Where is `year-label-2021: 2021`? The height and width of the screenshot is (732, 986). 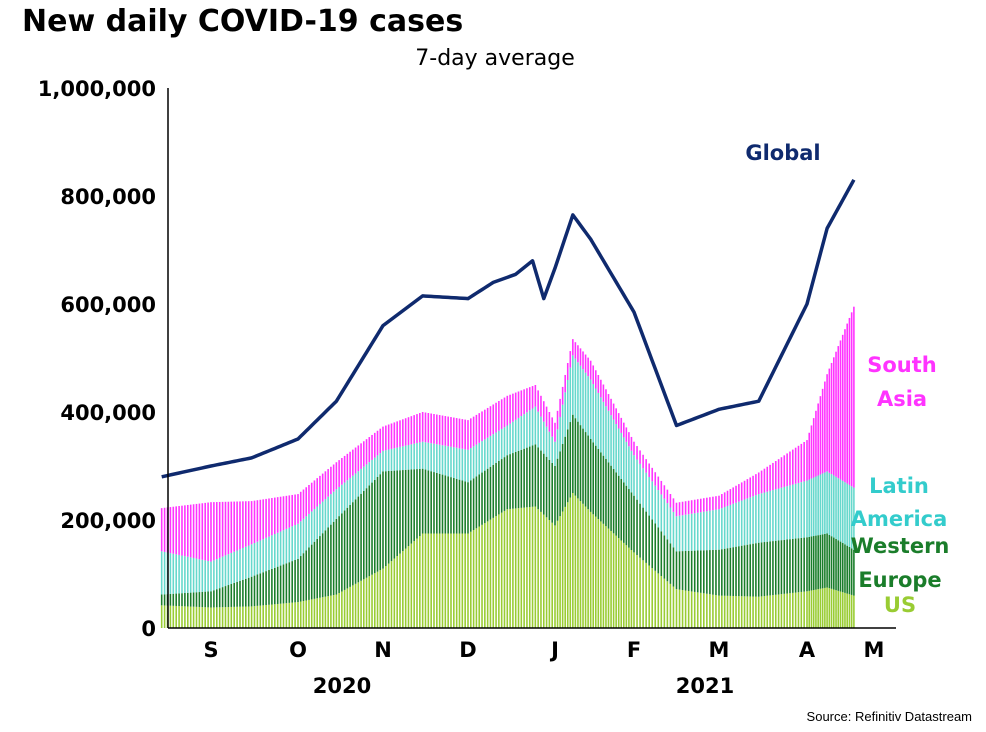
year-label-2021: 2021 is located at coordinates (705, 686).